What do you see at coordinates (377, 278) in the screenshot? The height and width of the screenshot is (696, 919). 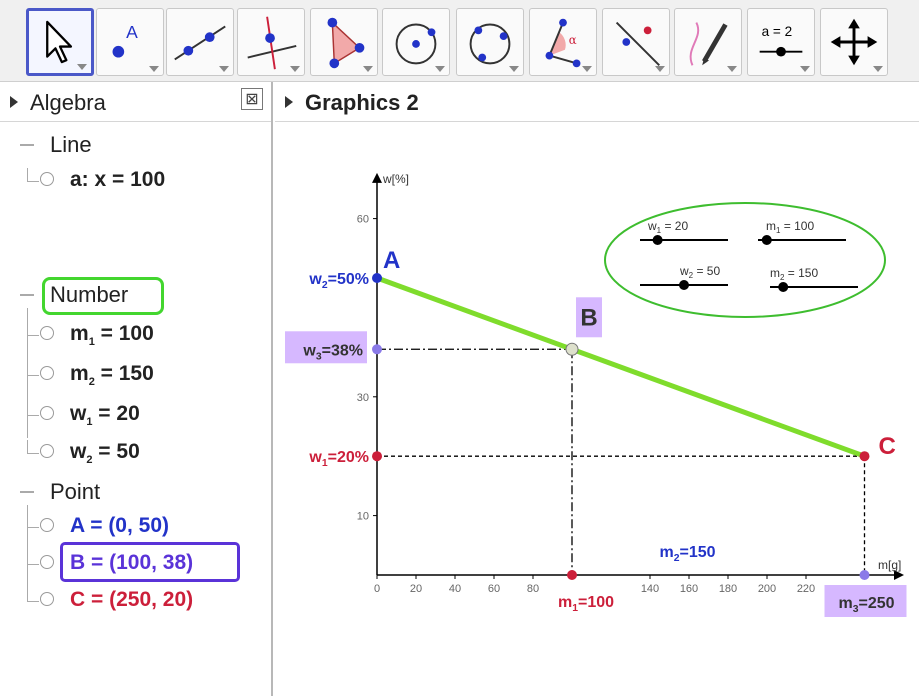 I see `point-a` at bounding box center [377, 278].